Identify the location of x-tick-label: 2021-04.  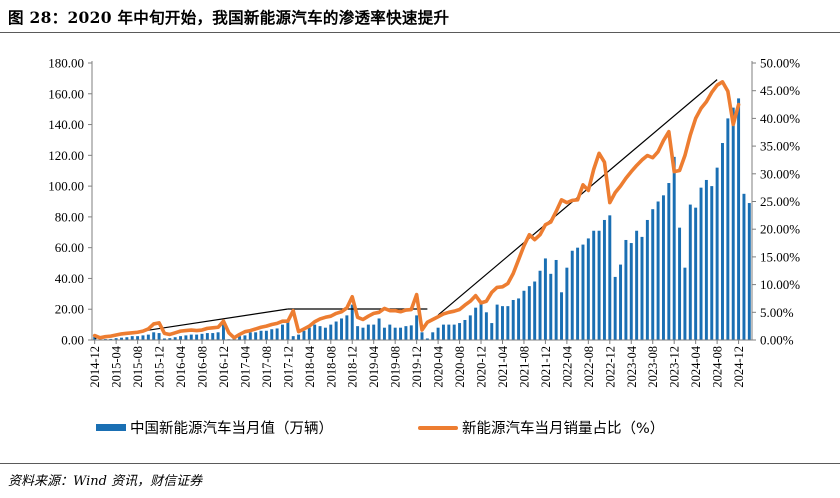
(503, 366).